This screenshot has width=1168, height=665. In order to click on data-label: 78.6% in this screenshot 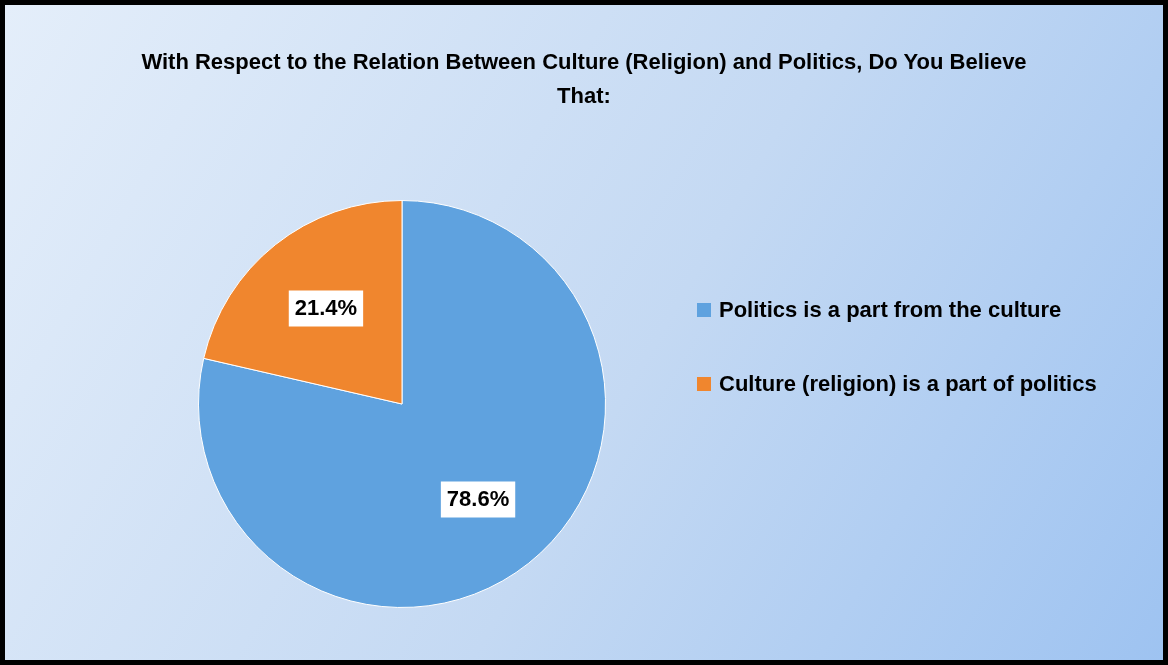, I will do `click(478, 498)`.